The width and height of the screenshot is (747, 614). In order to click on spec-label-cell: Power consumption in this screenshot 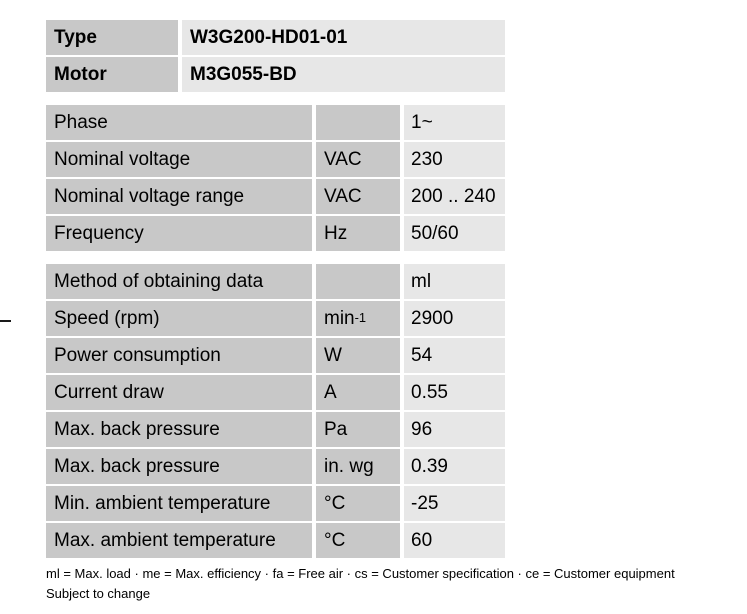, I will do `click(179, 355)`.